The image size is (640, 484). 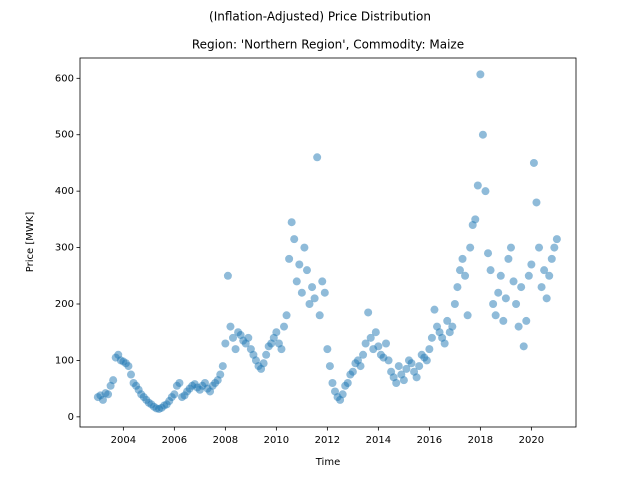 I want to click on x-tick-label: 2008, so click(x=225, y=440).